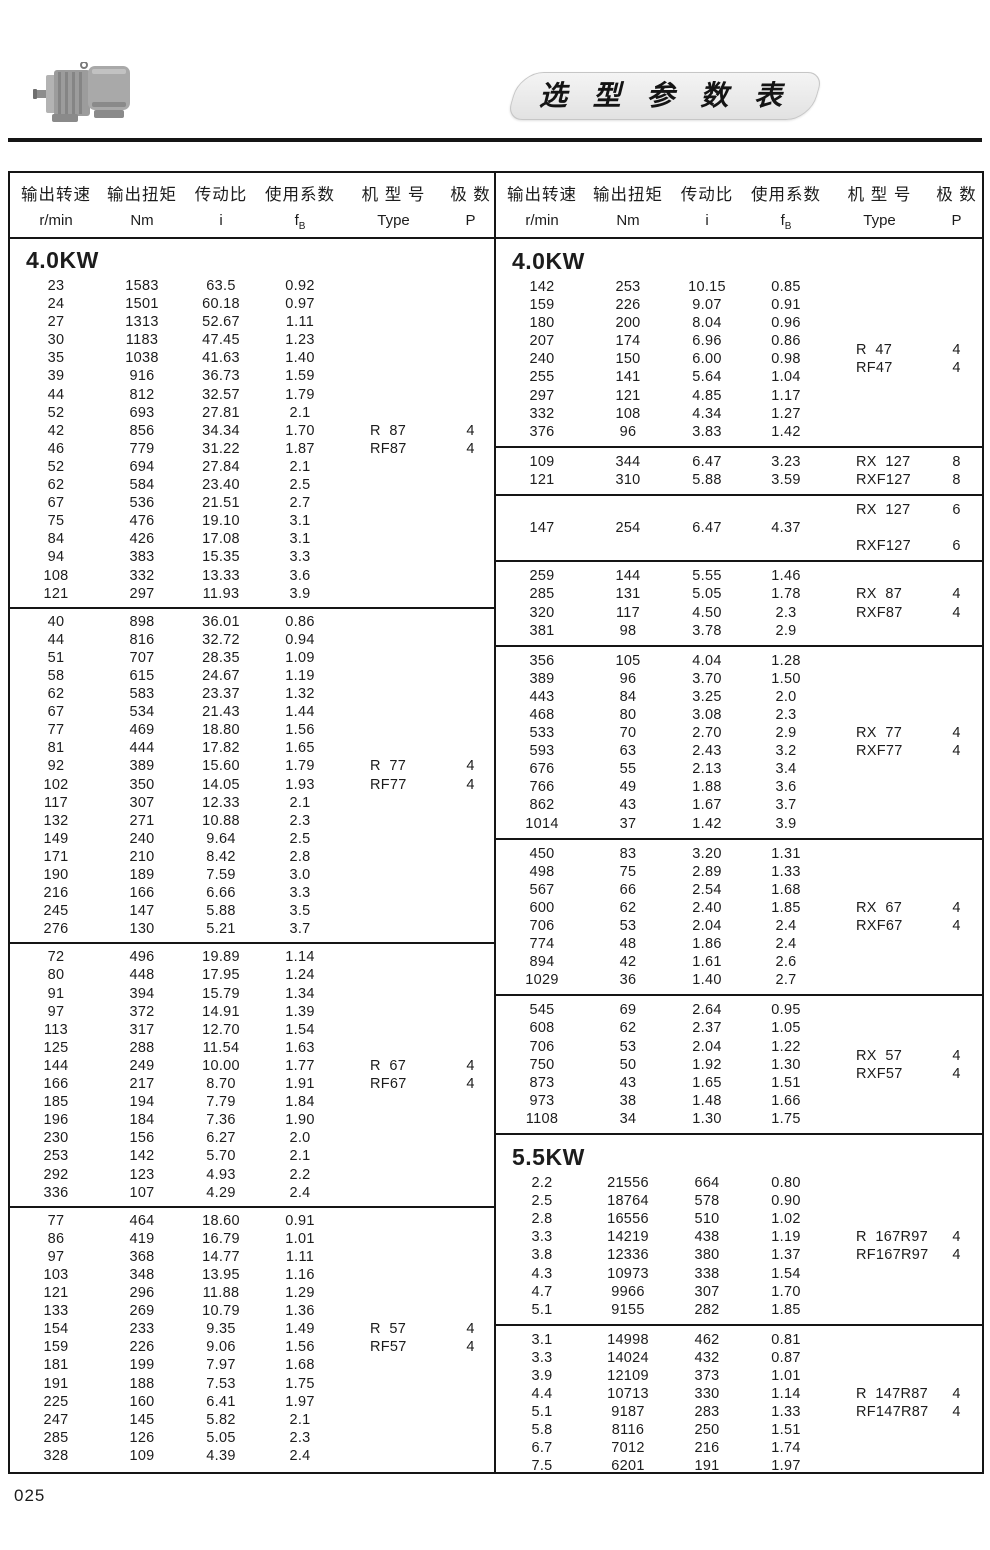 The width and height of the screenshot is (990, 1550). What do you see at coordinates (142, 893) in the screenshot?
I see `cell-torque: 166` at bounding box center [142, 893].